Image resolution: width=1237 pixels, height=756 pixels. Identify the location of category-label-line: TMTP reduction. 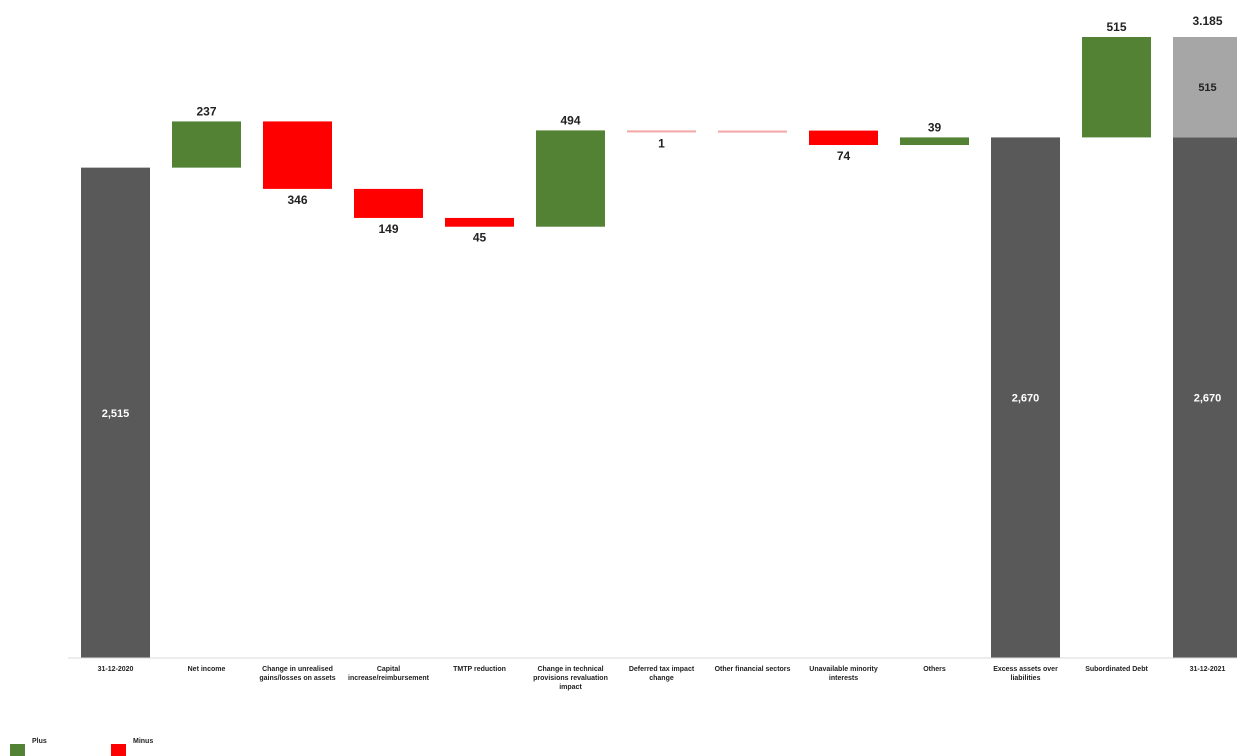
(479, 669).